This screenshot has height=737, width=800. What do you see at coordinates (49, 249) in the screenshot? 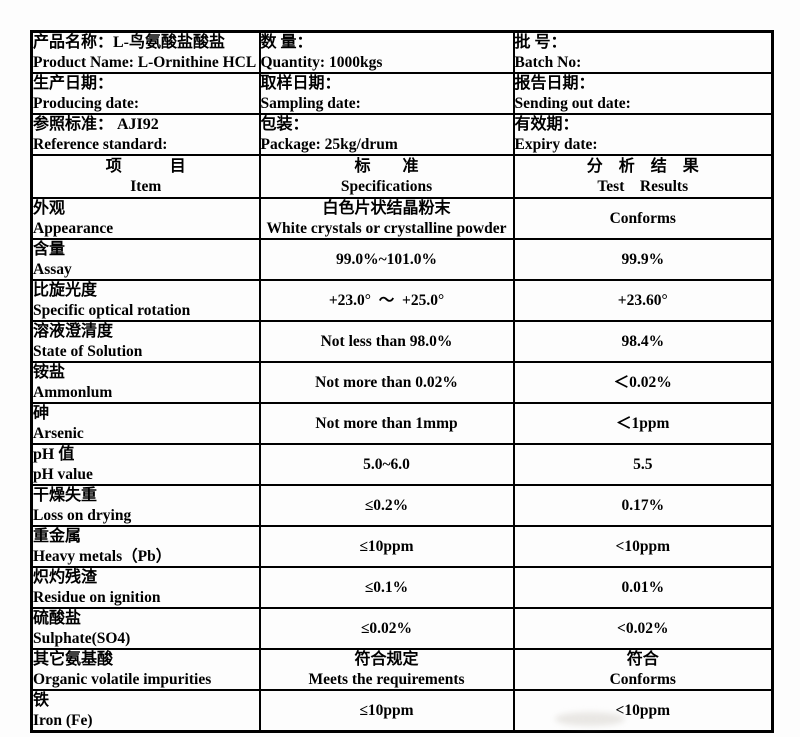
I see `item-name-zh: 含量` at bounding box center [49, 249].